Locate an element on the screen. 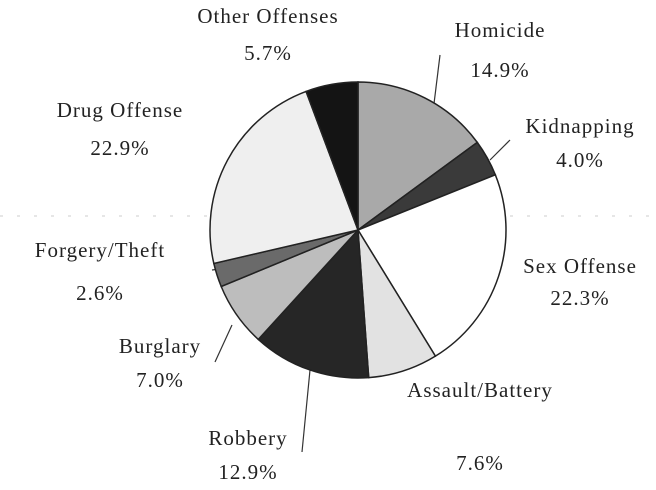 The image size is (656, 490). value-label: 14.9% is located at coordinates (499, 70).